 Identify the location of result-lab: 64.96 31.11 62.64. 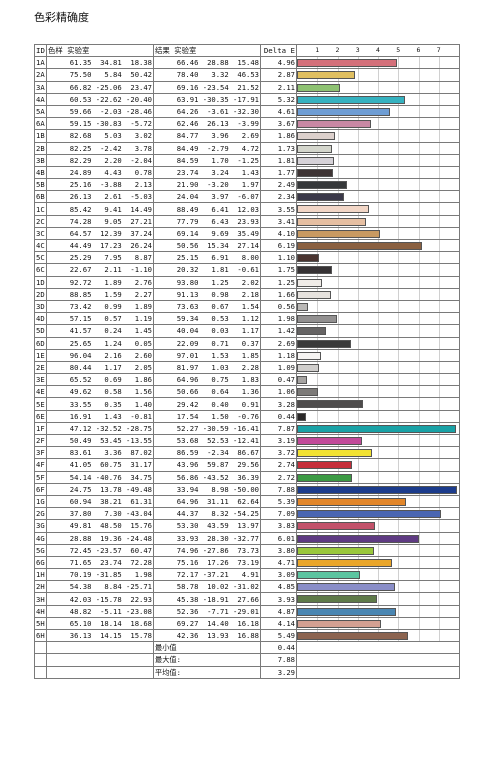
(207, 501).